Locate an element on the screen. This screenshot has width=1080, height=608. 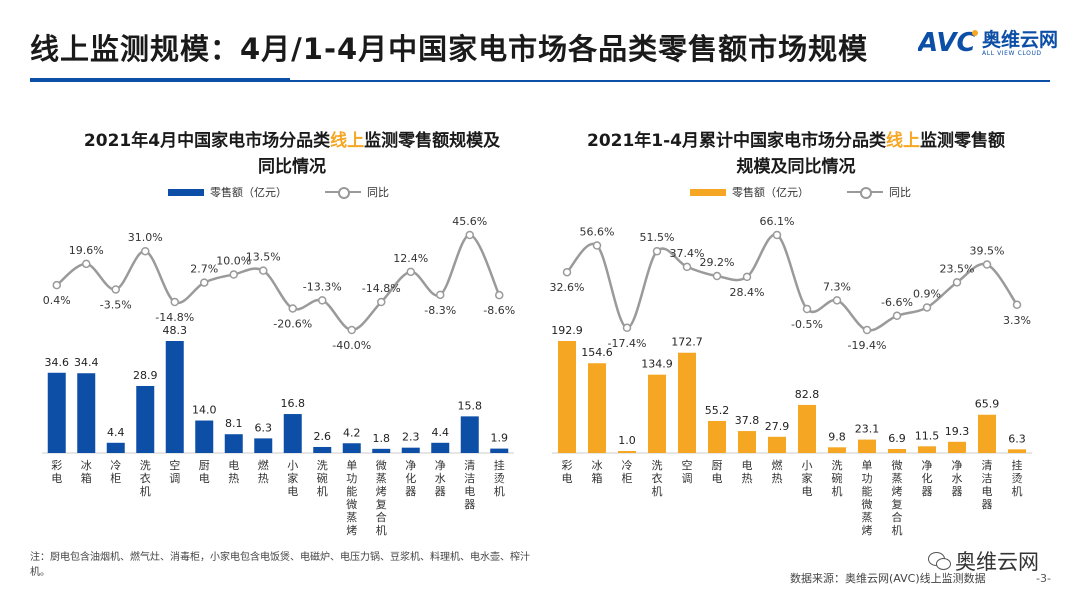
bar-小家电 is located at coordinates (292, 433).